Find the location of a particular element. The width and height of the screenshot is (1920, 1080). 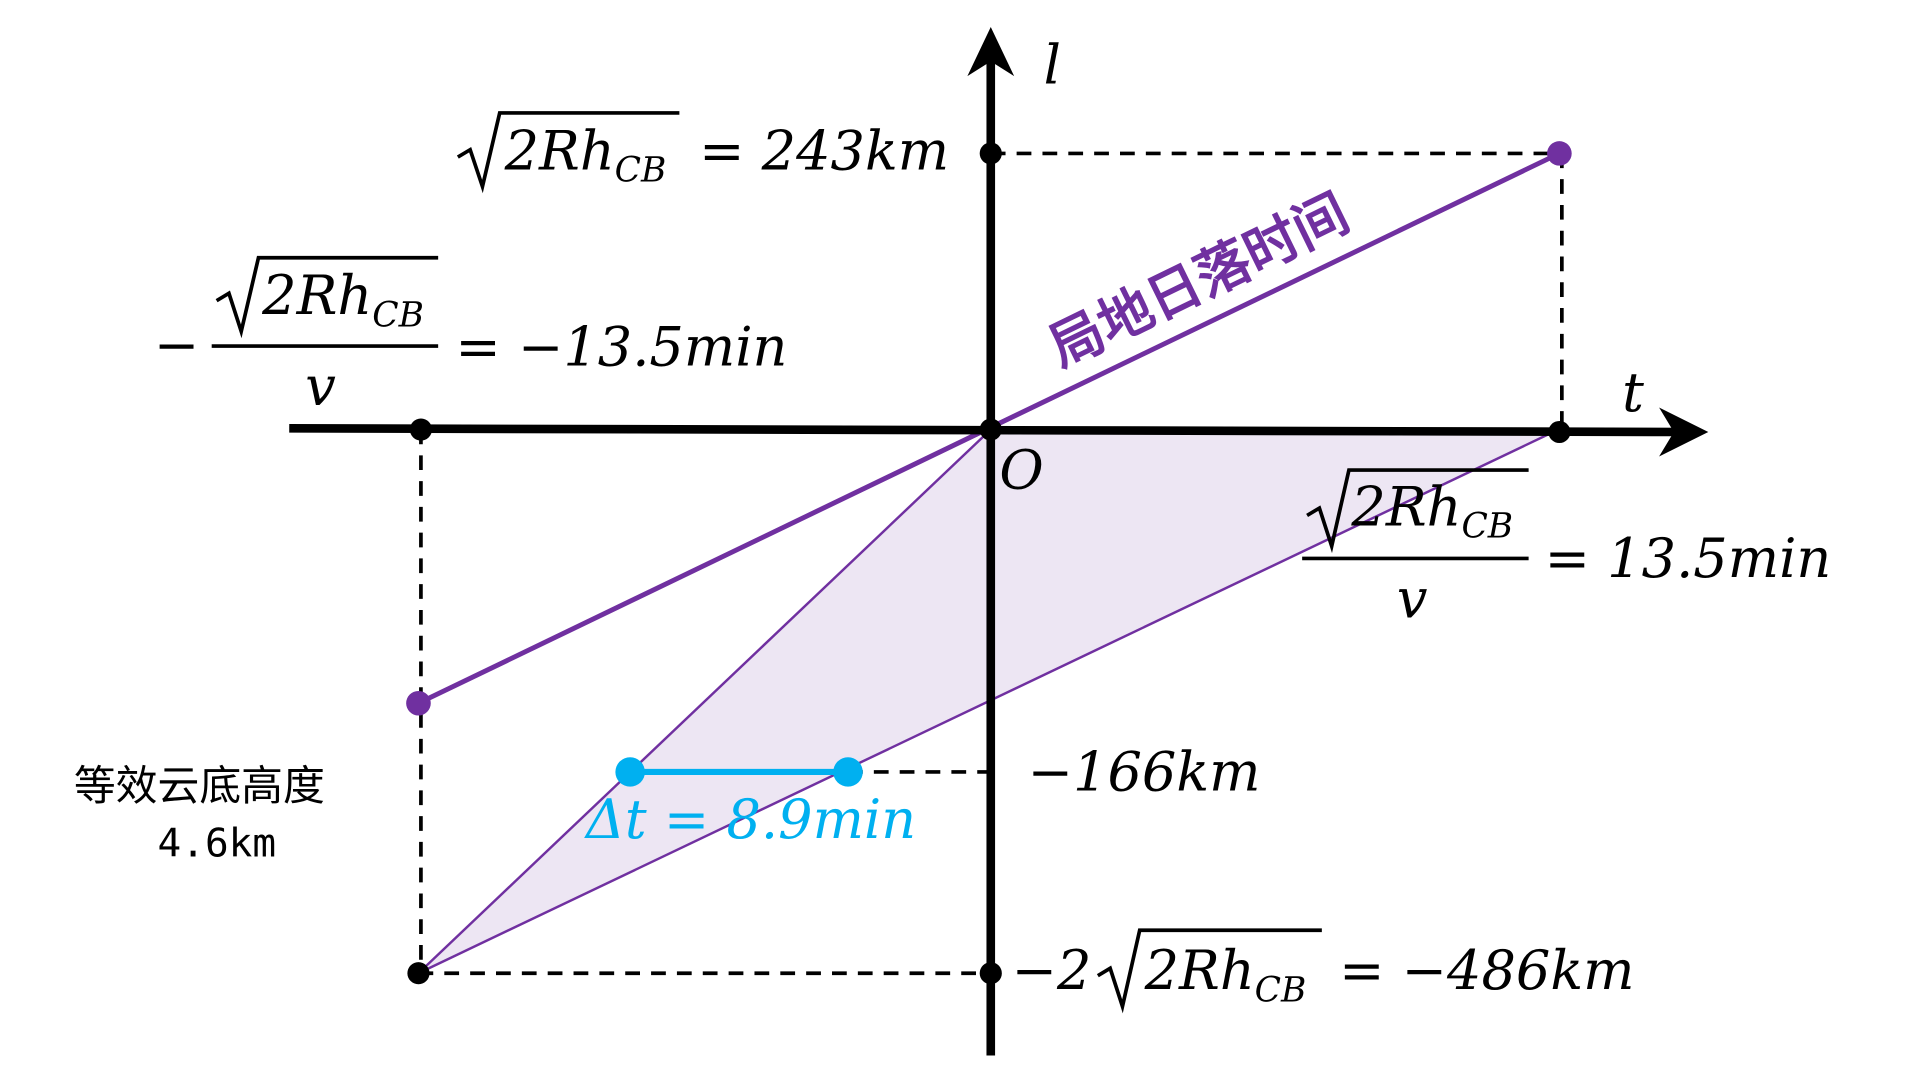

point-left-t is located at coordinates (420, 429).